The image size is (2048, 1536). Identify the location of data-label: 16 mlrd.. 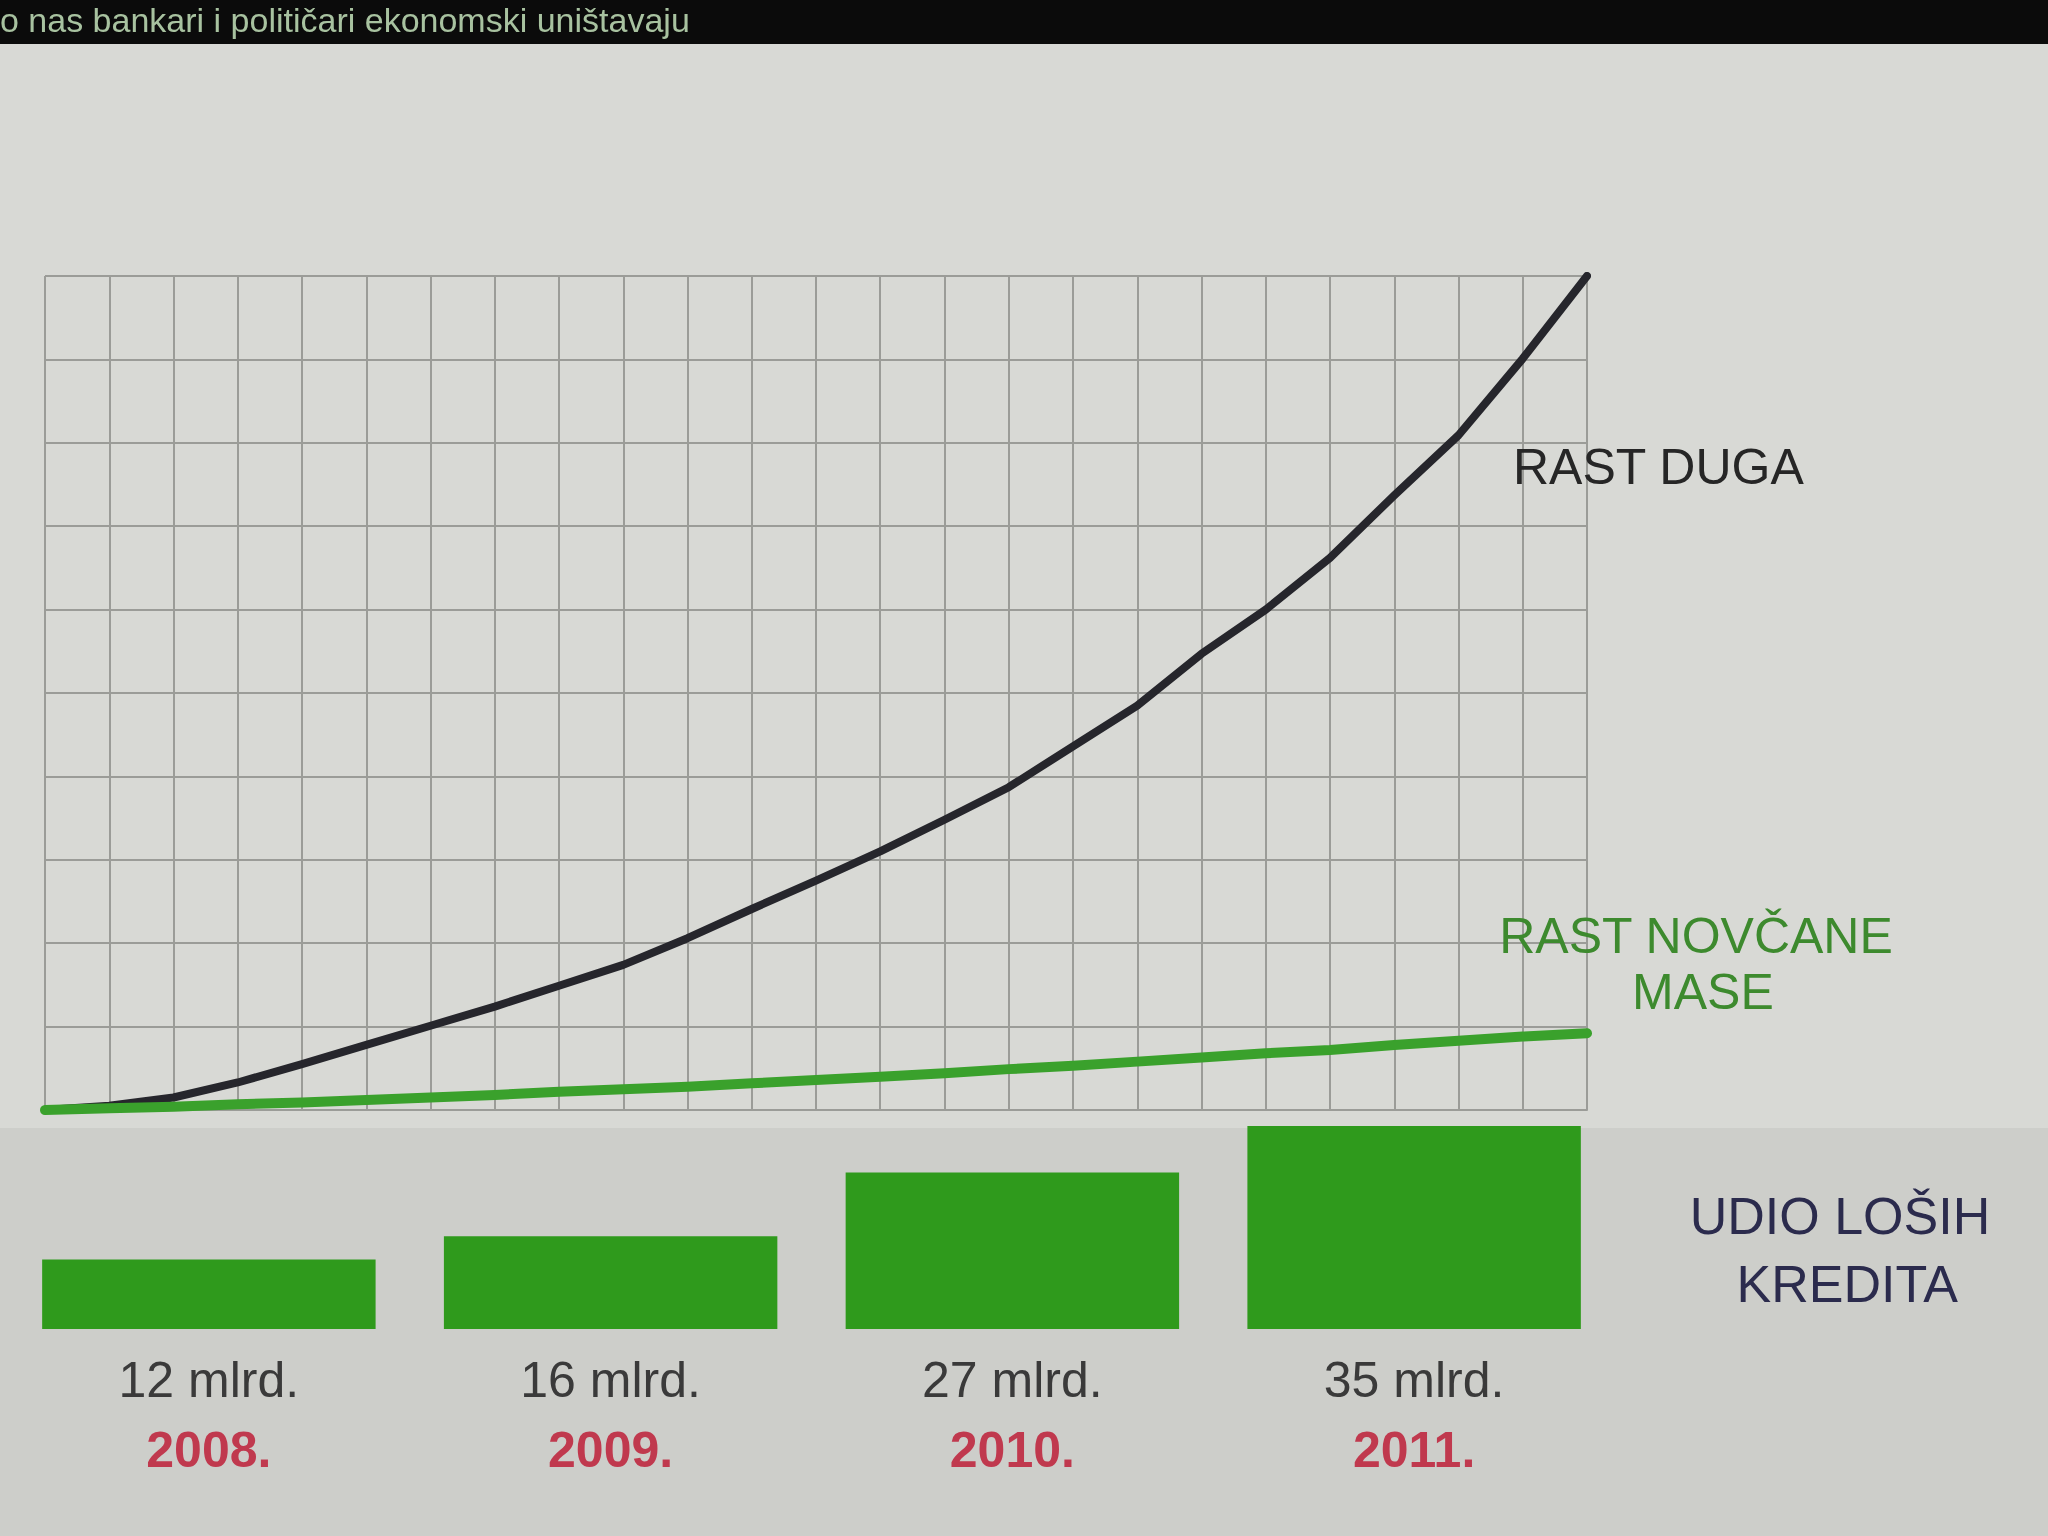
(610, 1380).